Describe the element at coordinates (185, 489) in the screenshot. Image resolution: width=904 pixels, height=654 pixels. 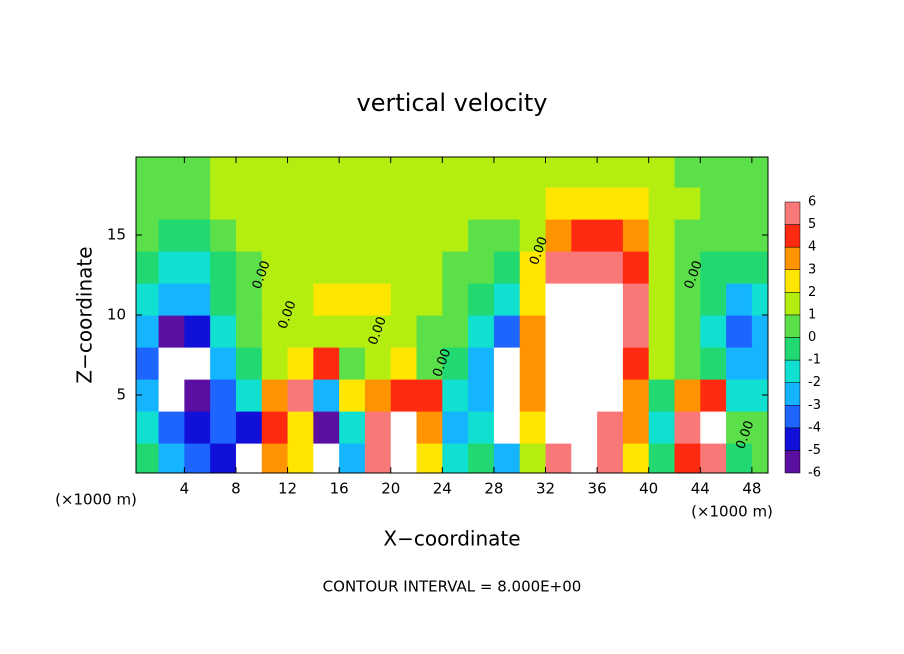
I see `x-tick-label: 4` at that location.